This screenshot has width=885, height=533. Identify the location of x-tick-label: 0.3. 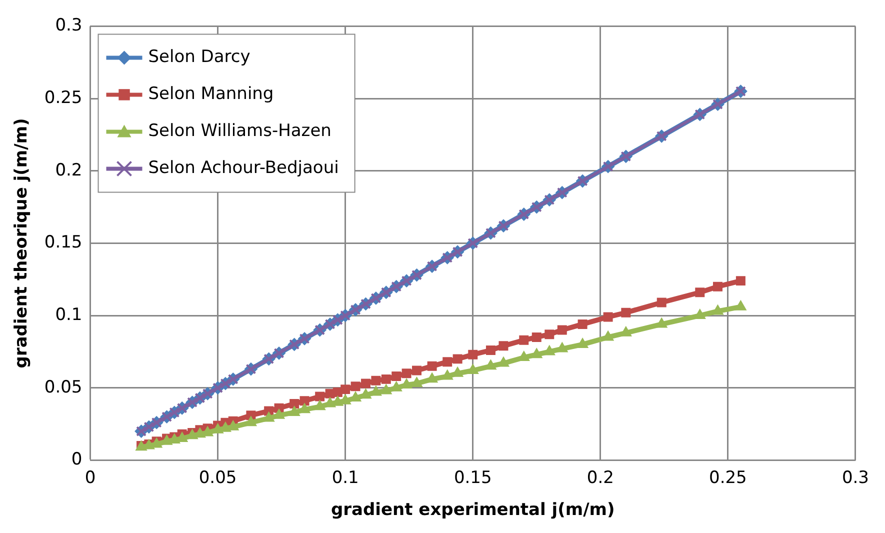
(856, 478).